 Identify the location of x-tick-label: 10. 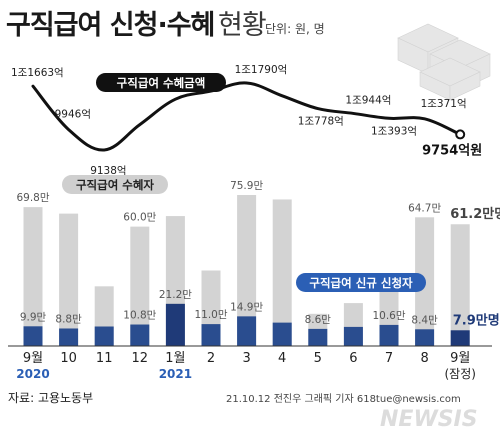
(68, 358).